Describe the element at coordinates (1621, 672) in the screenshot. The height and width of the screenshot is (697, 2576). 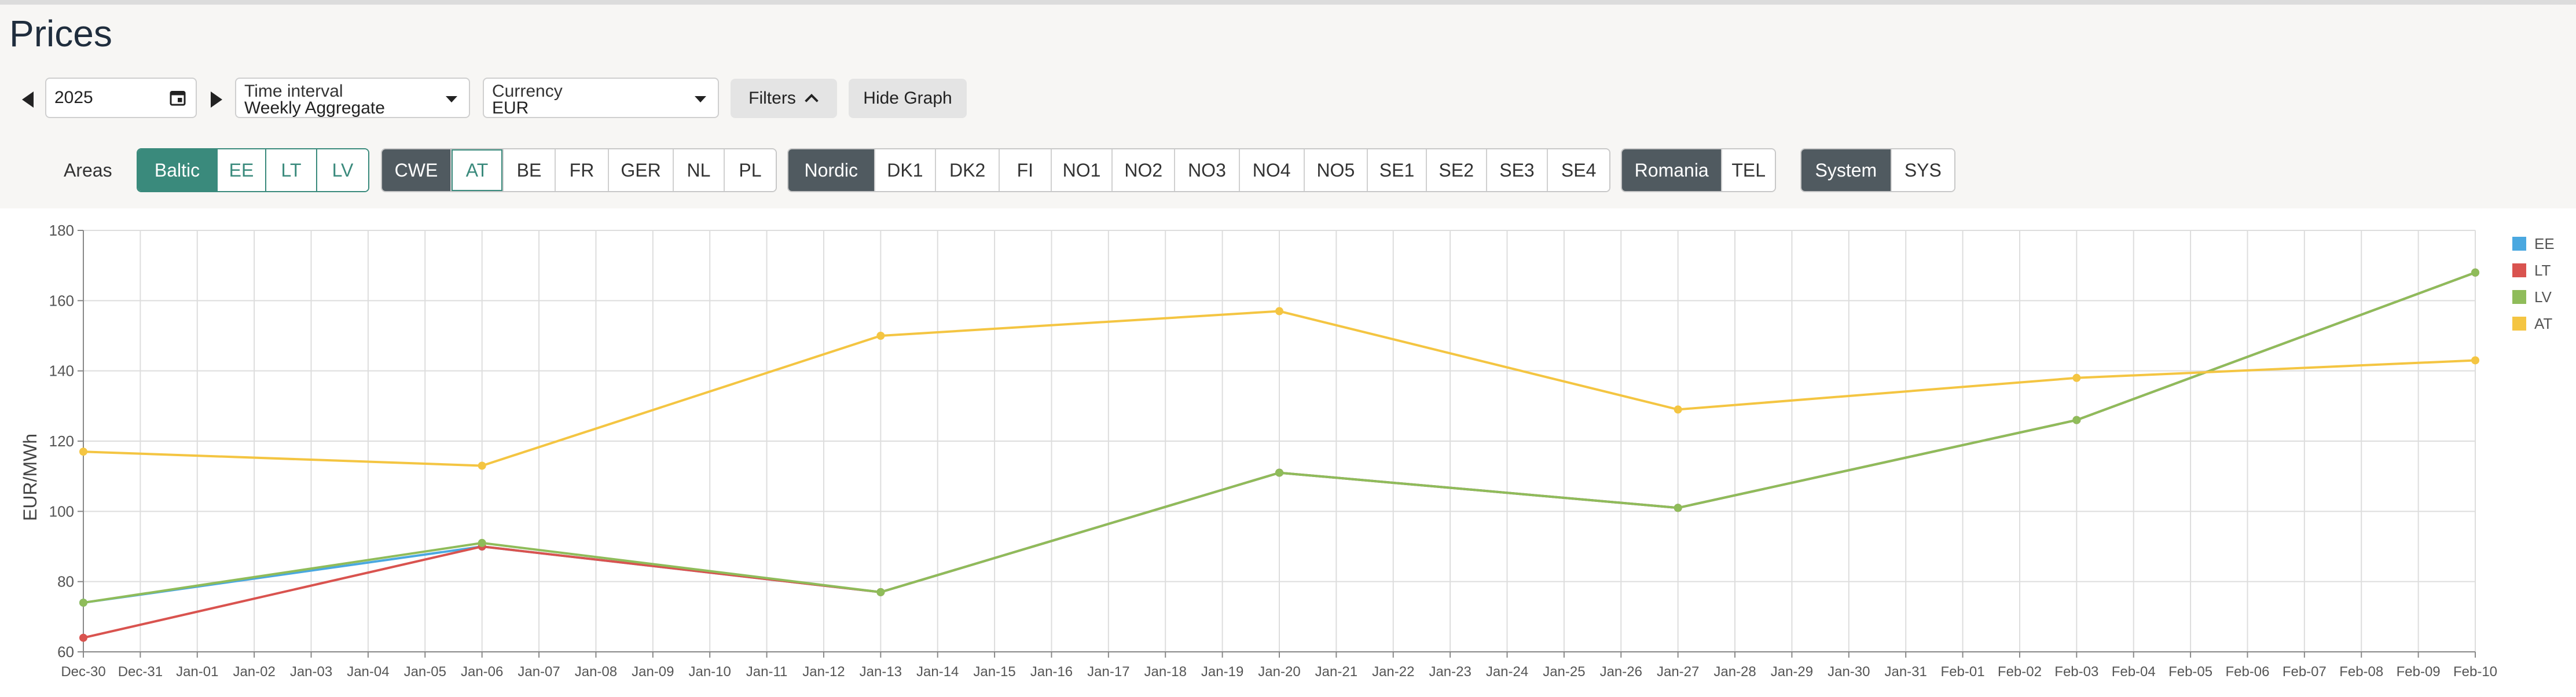
I see `x-tick-label: Jan-26` at that location.